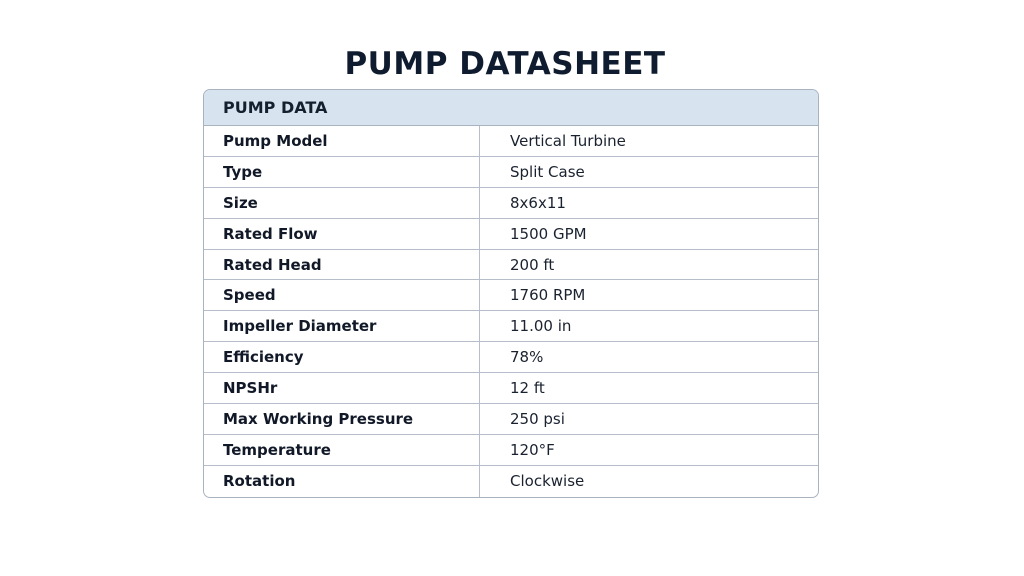 The height and width of the screenshot is (576, 1024). I want to click on row-value-temperature: 120°F, so click(532, 449).